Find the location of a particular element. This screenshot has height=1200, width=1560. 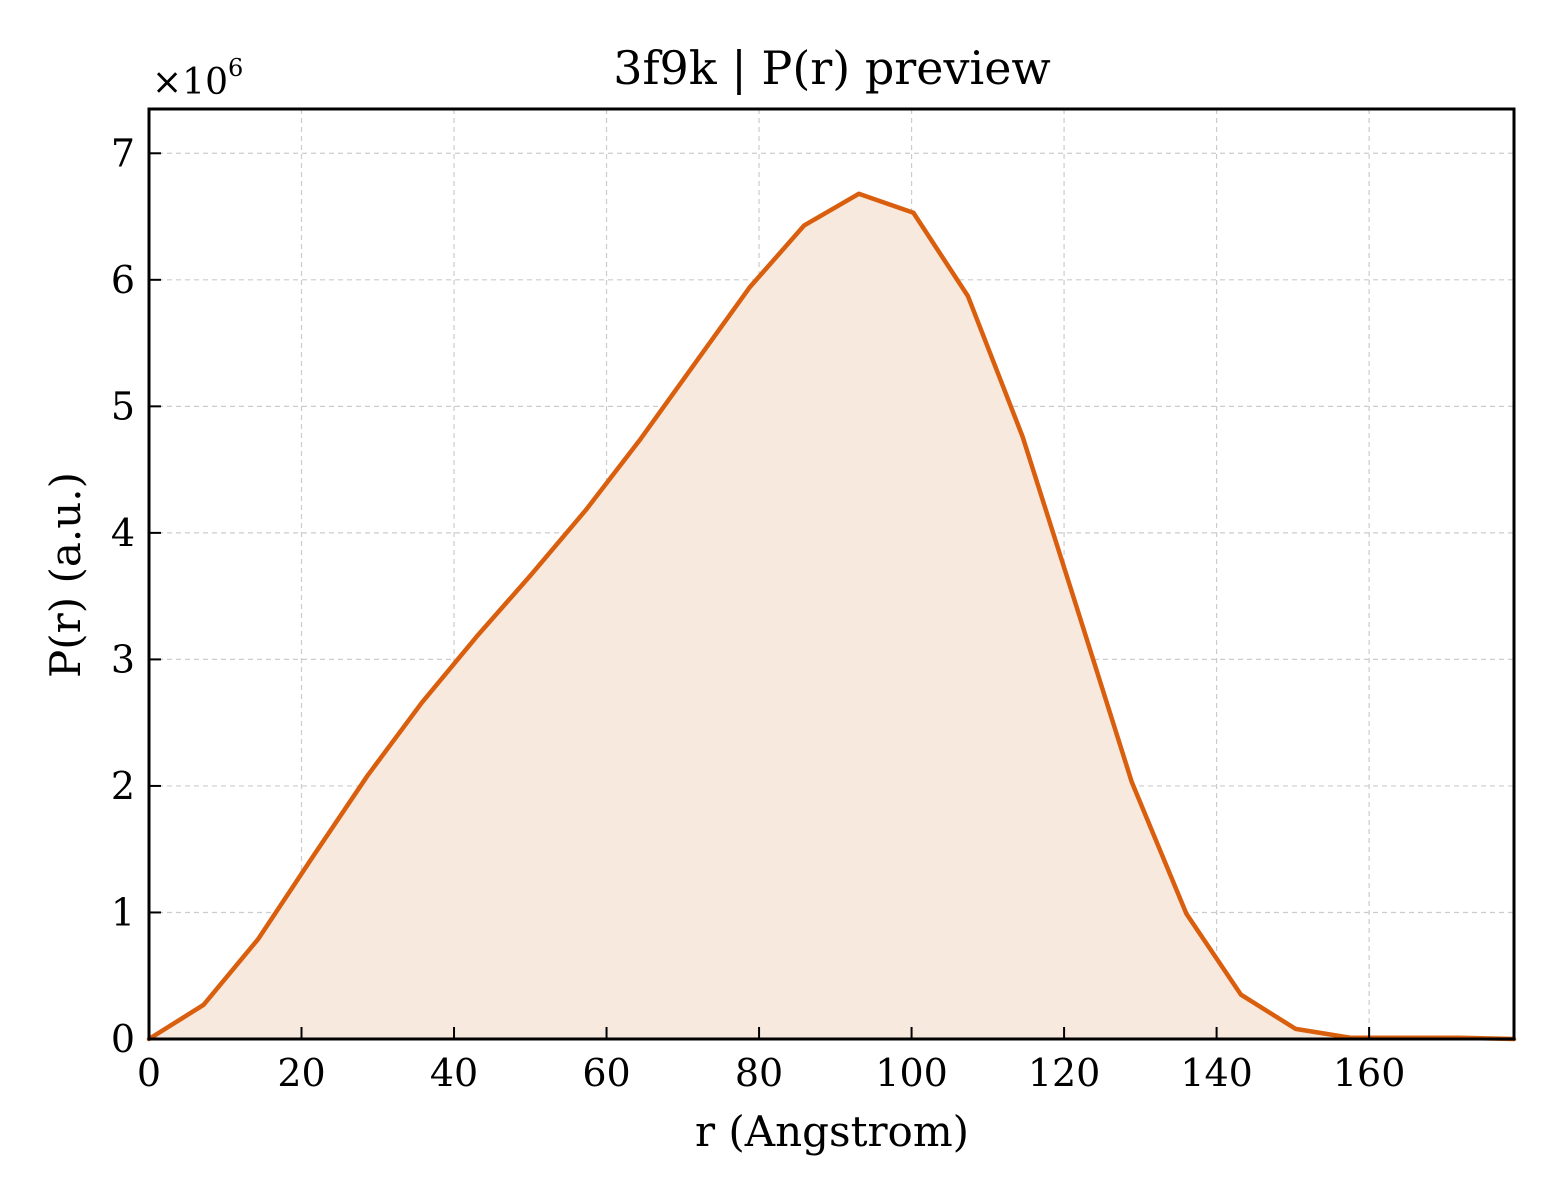

y-axis-multiplier-base: ×10 is located at coordinates (190, 82).